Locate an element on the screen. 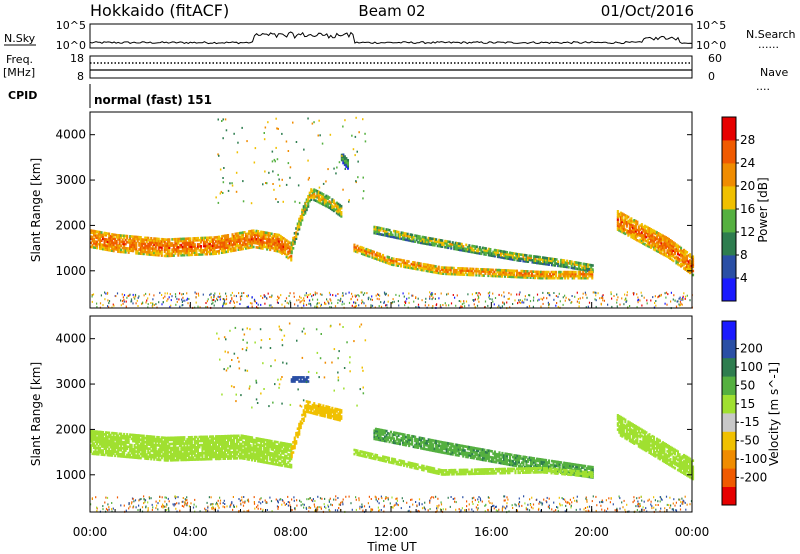 This screenshot has height=554, width=800. station-title: Hokkaido (fitACF) is located at coordinates (159, 10).